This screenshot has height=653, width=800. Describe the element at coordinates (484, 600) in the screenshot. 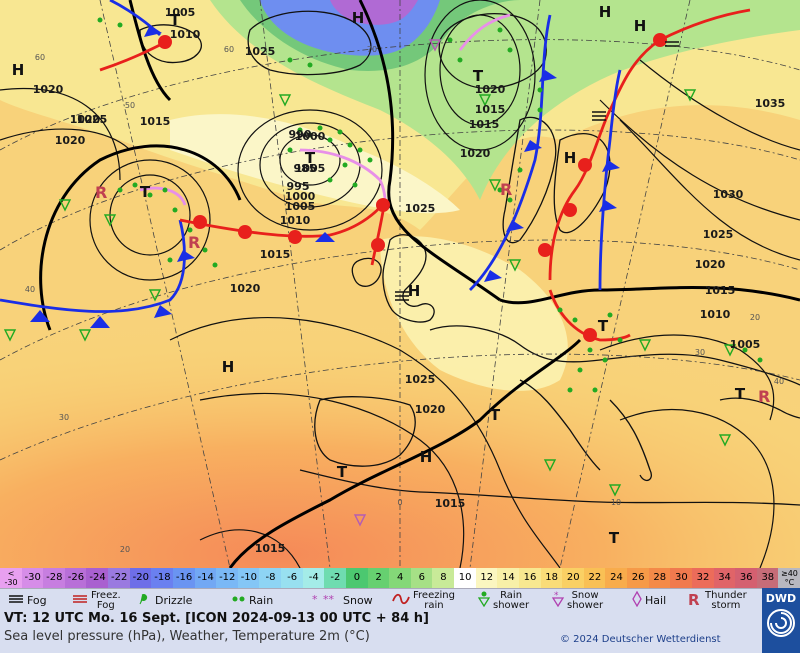

I see `rain-shower-icon` at that location.